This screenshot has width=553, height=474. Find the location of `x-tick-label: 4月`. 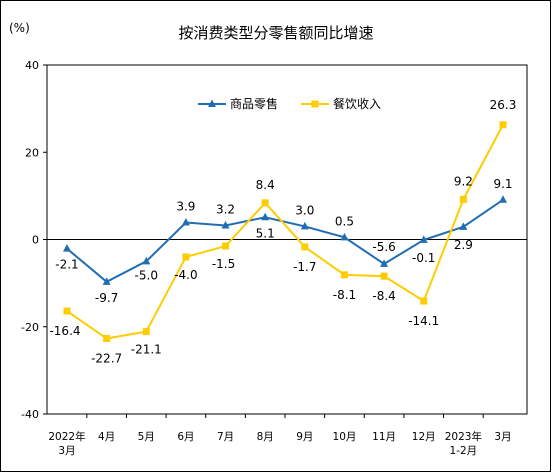

x-tick-label: 4月 is located at coordinates (106, 437).